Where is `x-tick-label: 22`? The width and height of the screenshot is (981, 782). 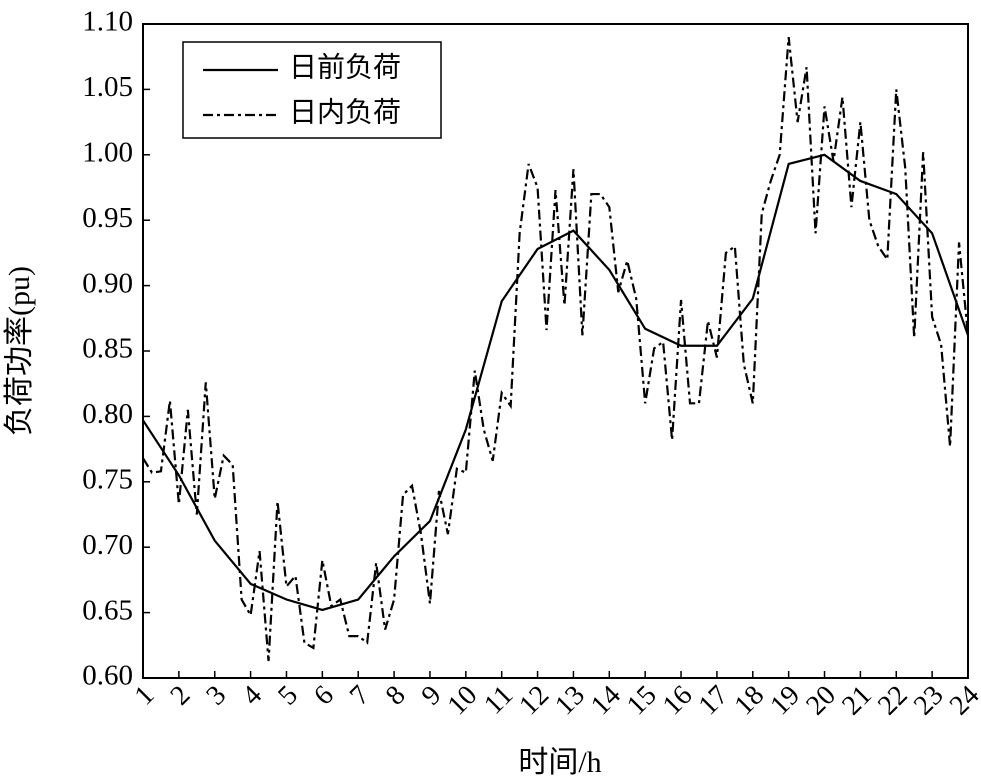 x-tick-label: 22 is located at coordinates (893, 701).